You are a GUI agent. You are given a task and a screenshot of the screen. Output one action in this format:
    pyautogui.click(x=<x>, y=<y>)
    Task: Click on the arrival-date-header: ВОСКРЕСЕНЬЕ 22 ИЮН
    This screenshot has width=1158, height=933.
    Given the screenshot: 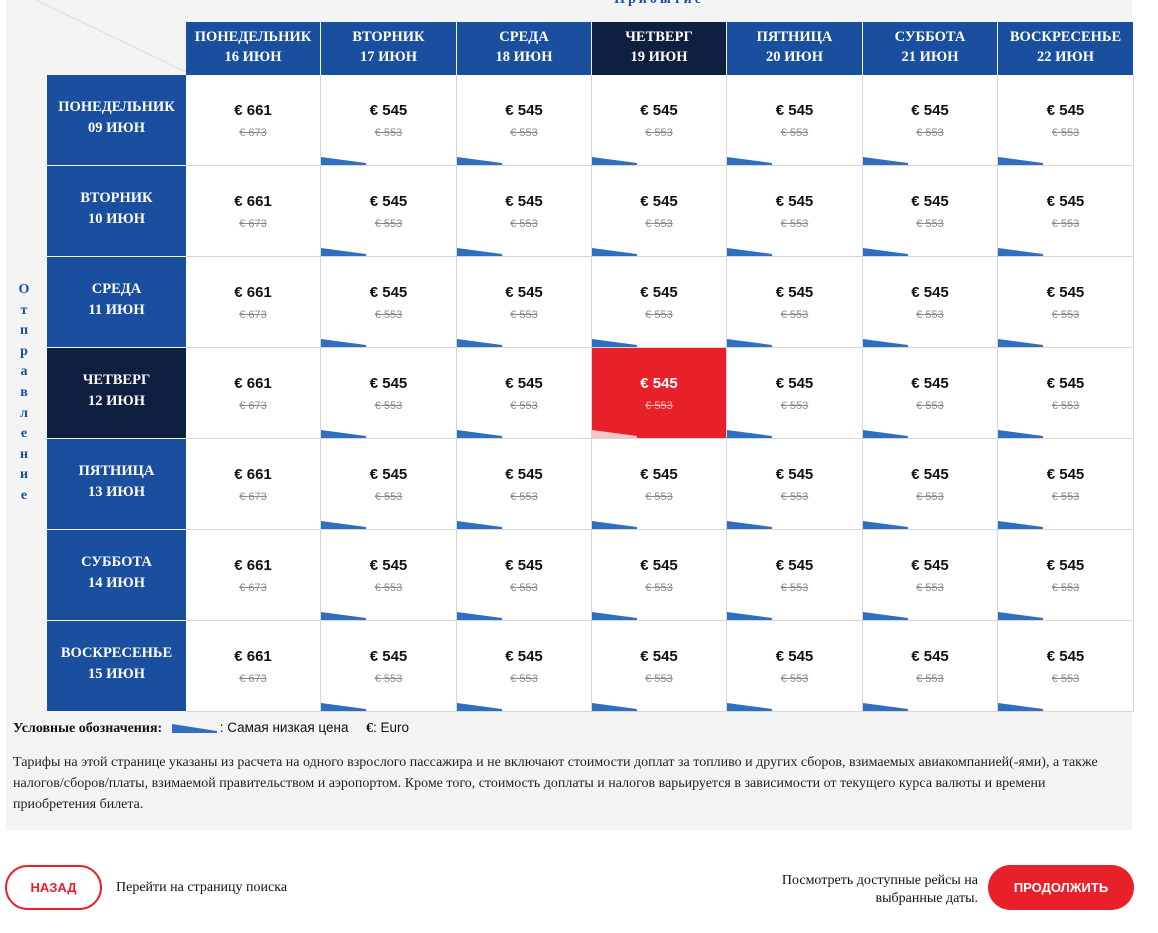 What is the action you would take?
    pyautogui.click(x=1065, y=48)
    